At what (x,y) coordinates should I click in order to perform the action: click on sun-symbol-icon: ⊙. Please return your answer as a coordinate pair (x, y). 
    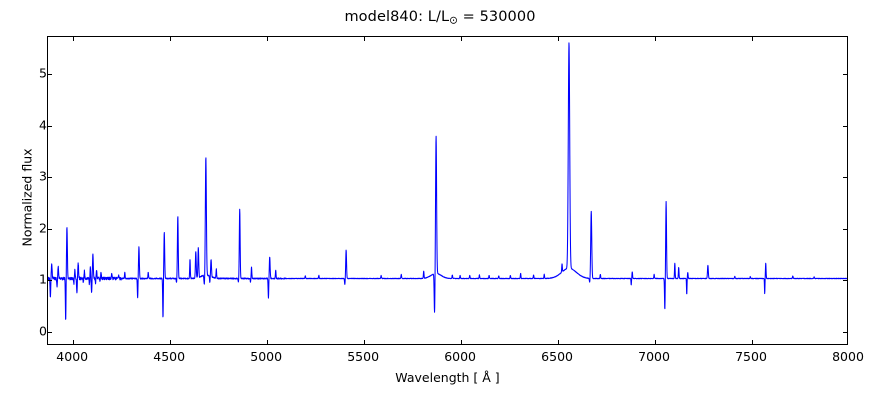
    Looking at the image, I should click on (453, 20).